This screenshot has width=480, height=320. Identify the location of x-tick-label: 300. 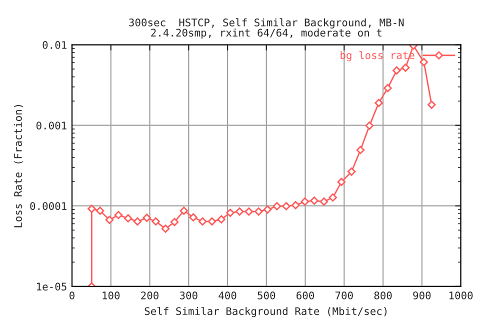
(189, 296).